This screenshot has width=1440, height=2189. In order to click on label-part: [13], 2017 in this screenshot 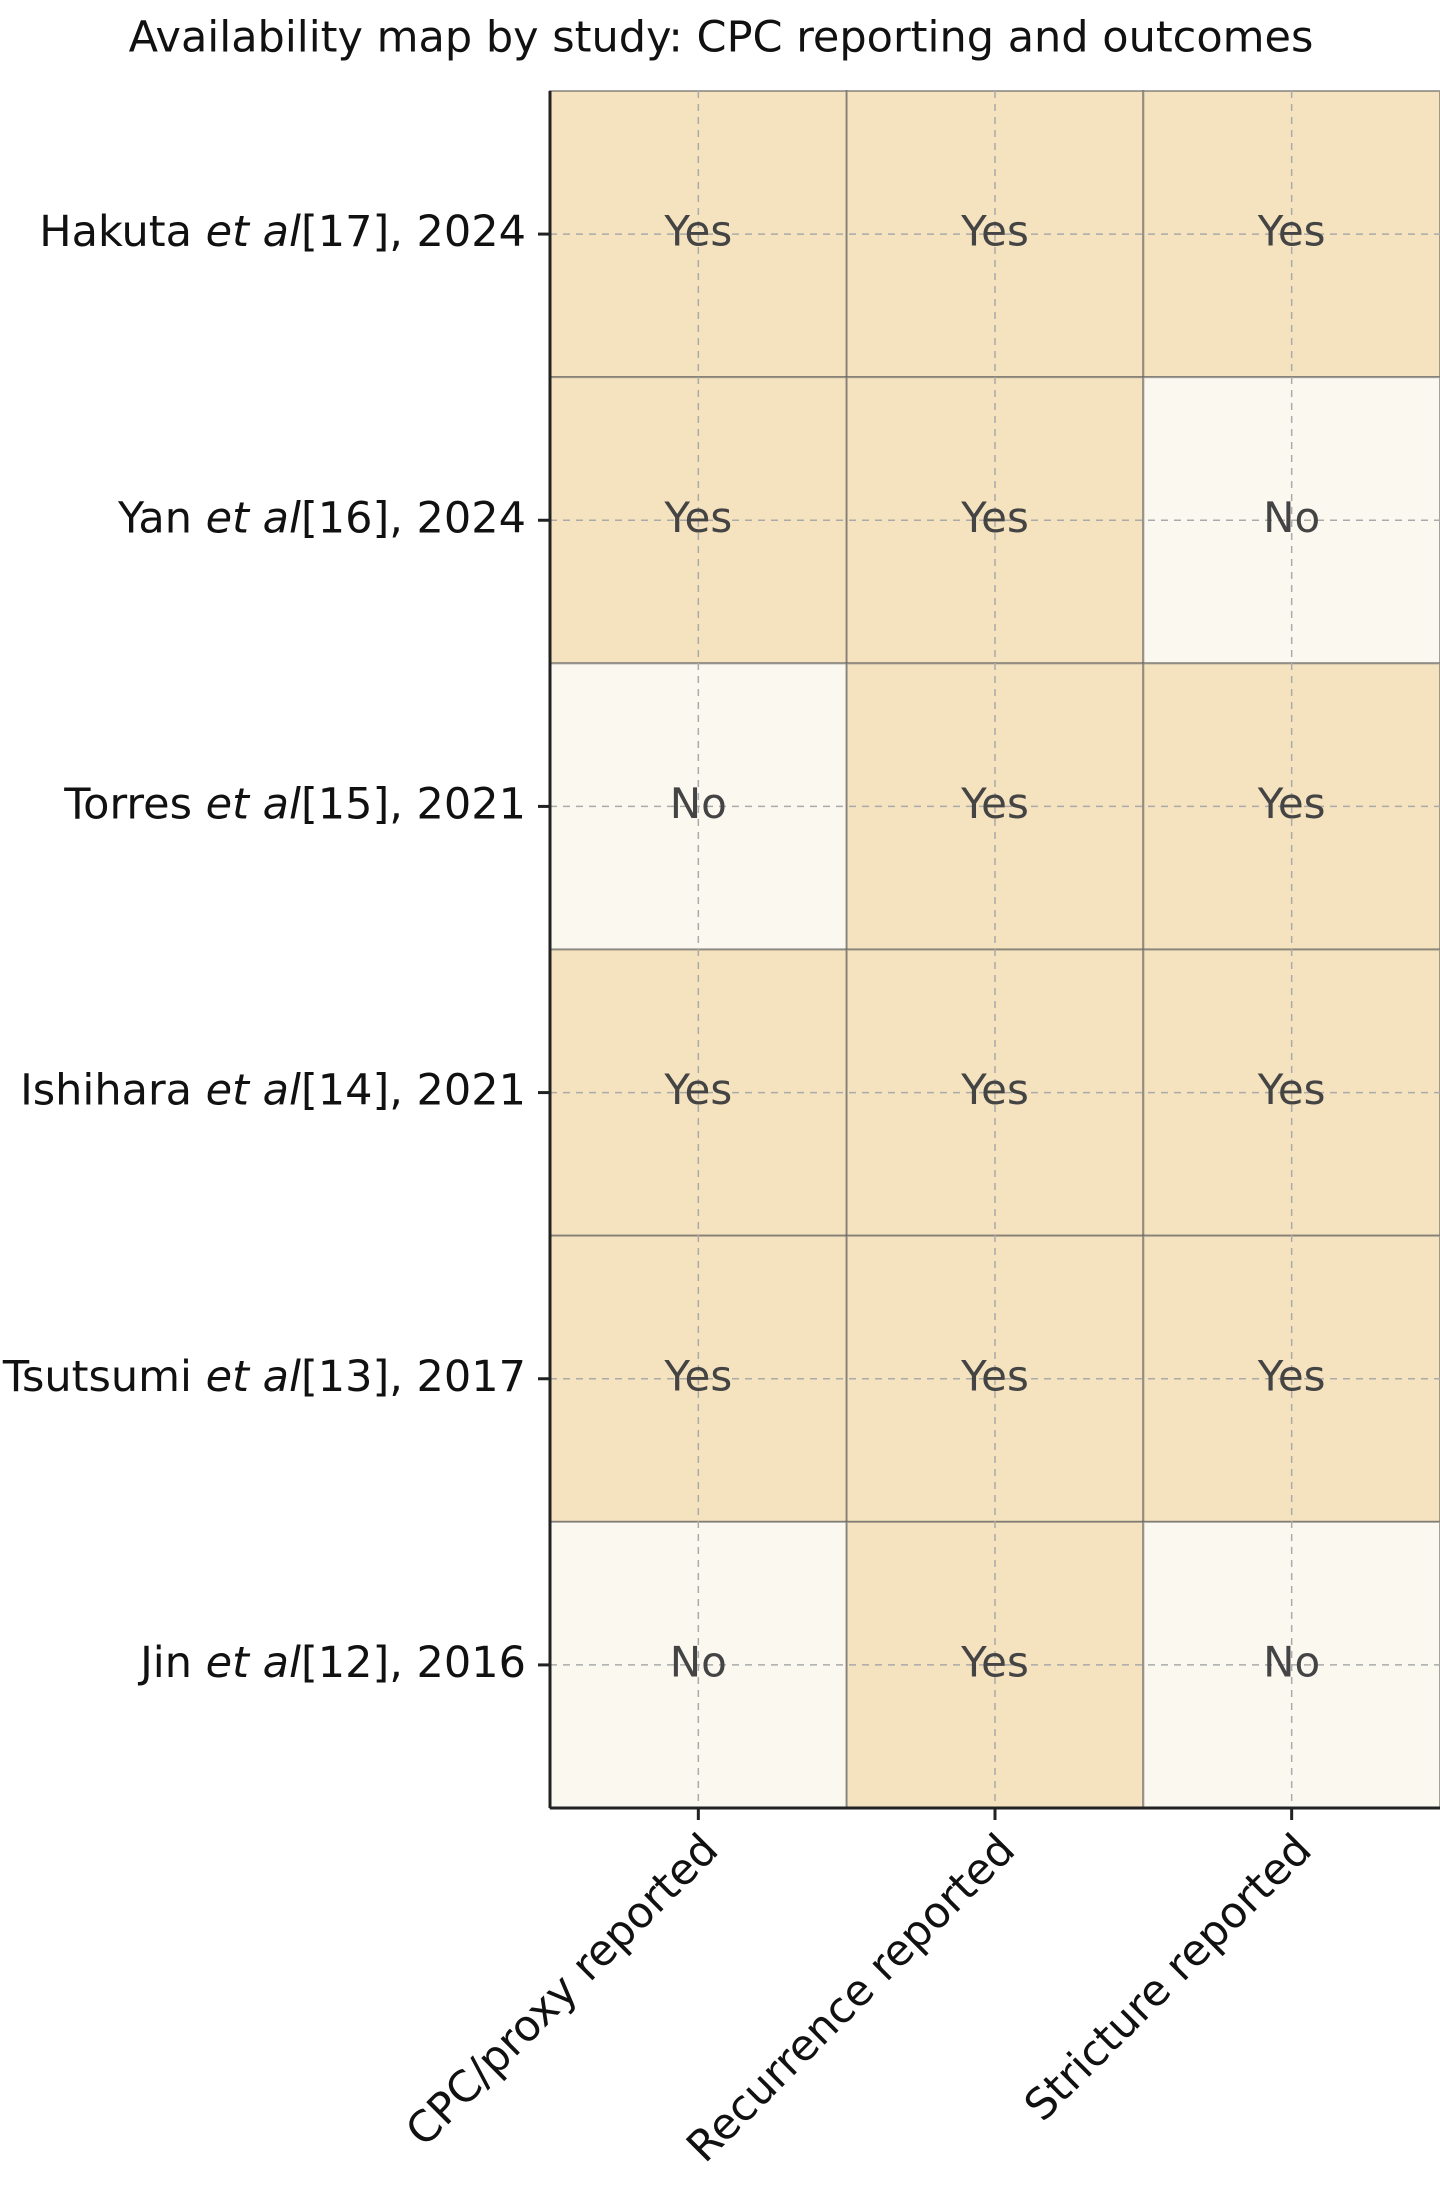, I will do `click(413, 1376)`.